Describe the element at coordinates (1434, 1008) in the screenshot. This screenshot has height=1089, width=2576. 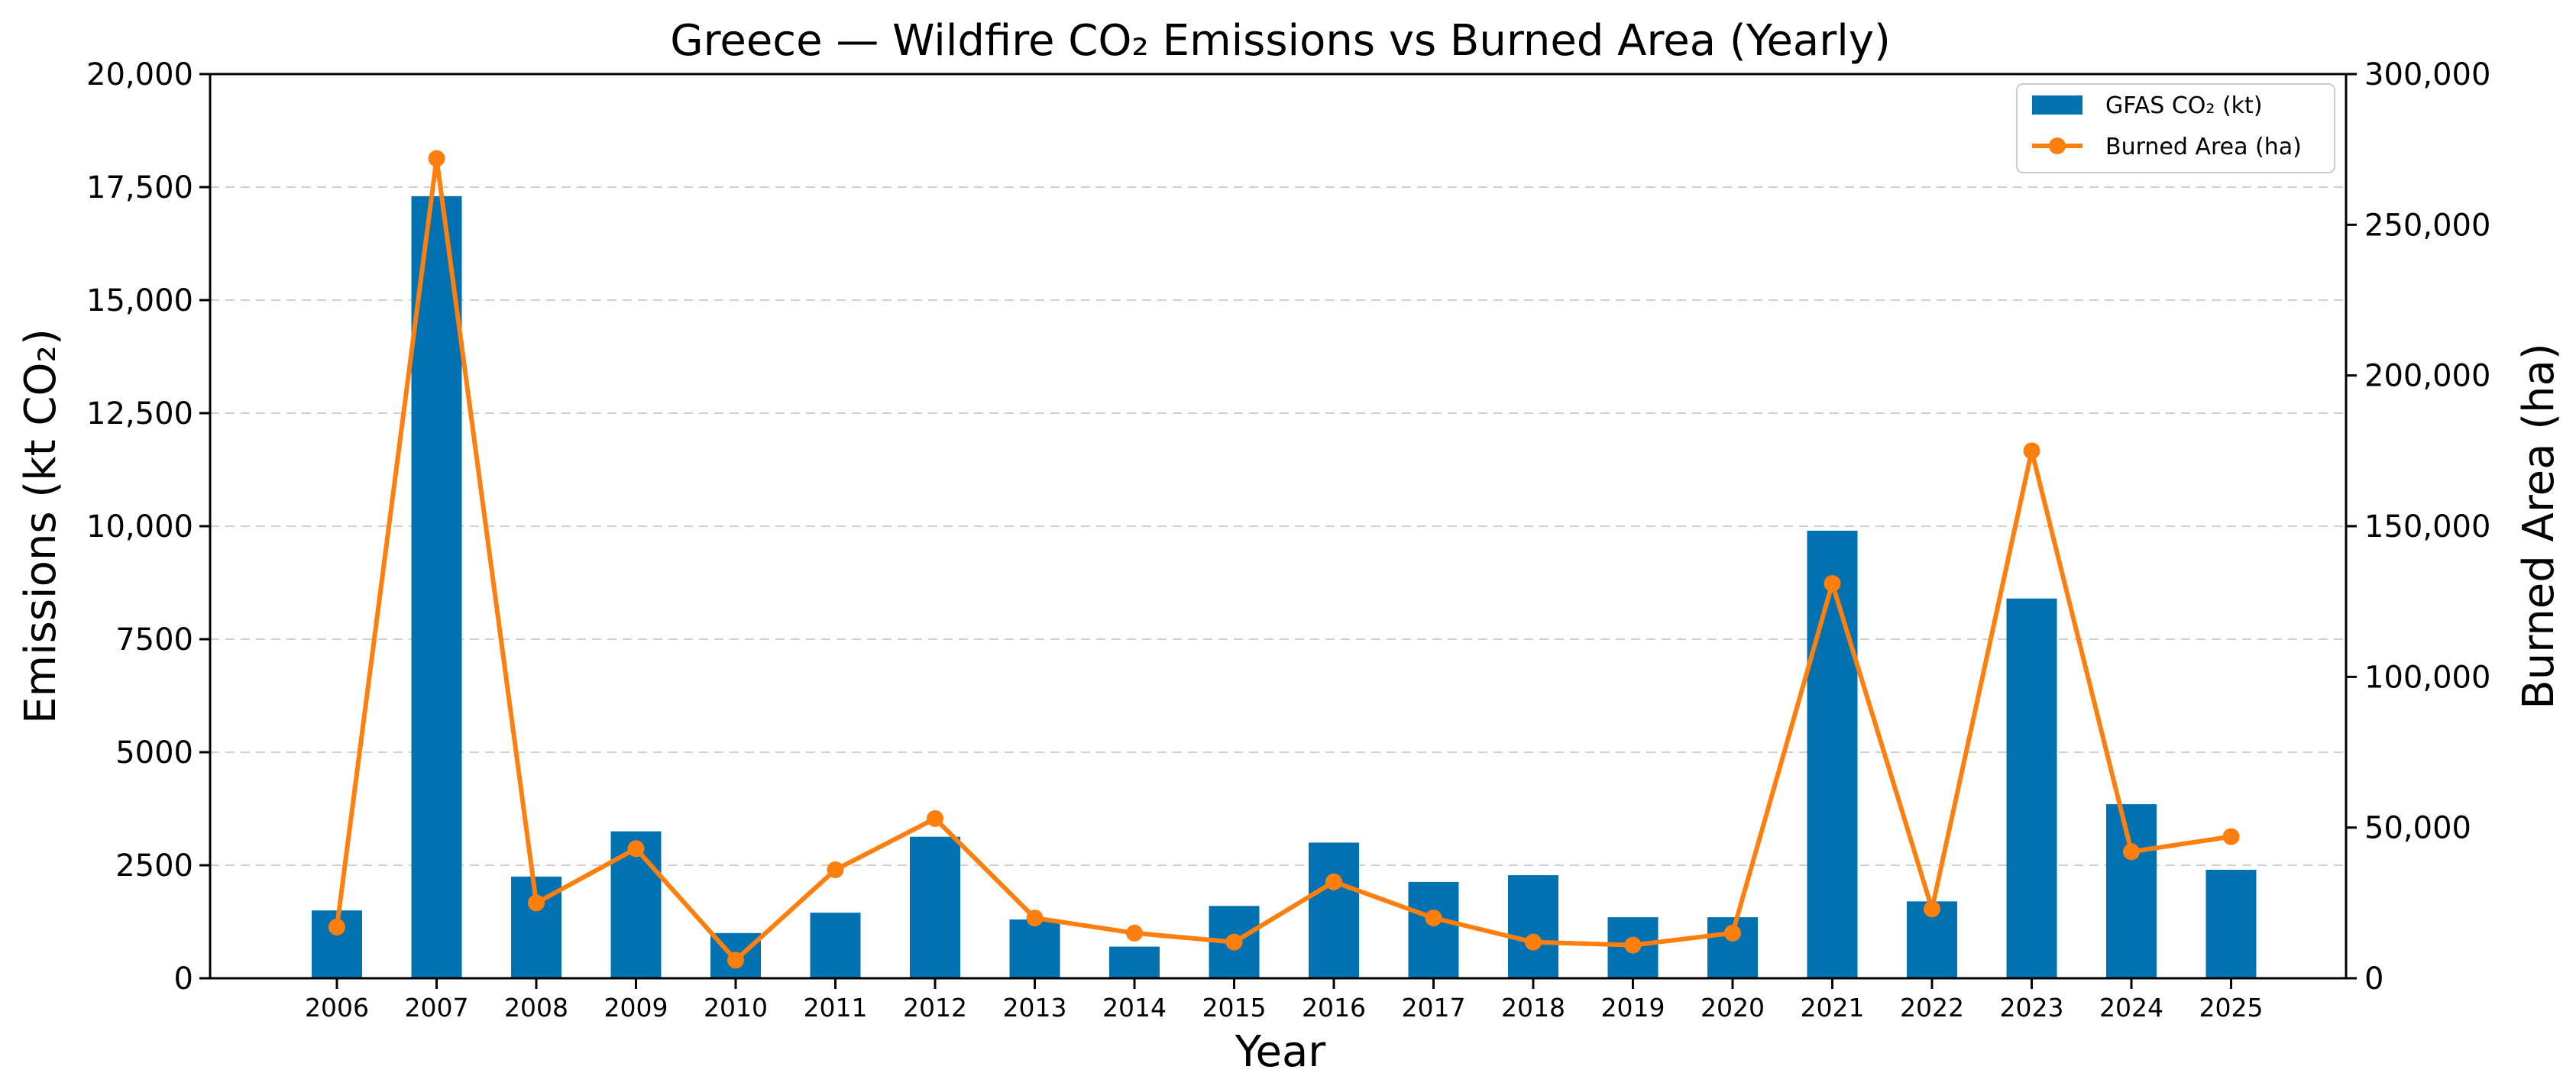
I see `x-tick-label: 2017` at that location.